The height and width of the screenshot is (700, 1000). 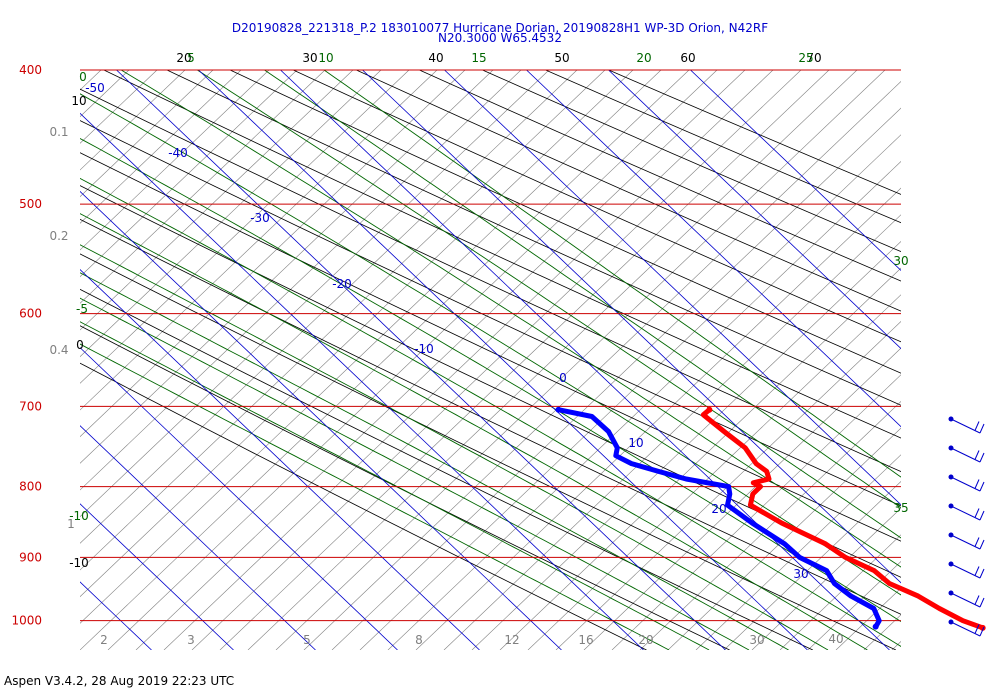 What do you see at coordinates (191, 640) in the screenshot?
I see `mixing-ratio-label: 3` at bounding box center [191, 640].